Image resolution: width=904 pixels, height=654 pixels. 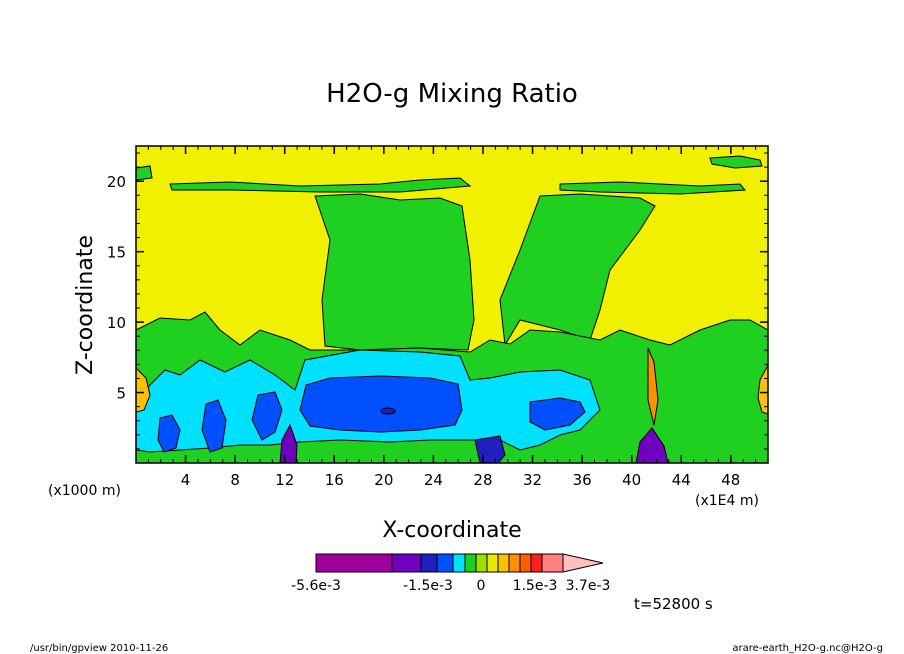 What do you see at coordinates (652, 445) in the screenshot?
I see `field-purple-min-right` at bounding box center [652, 445].